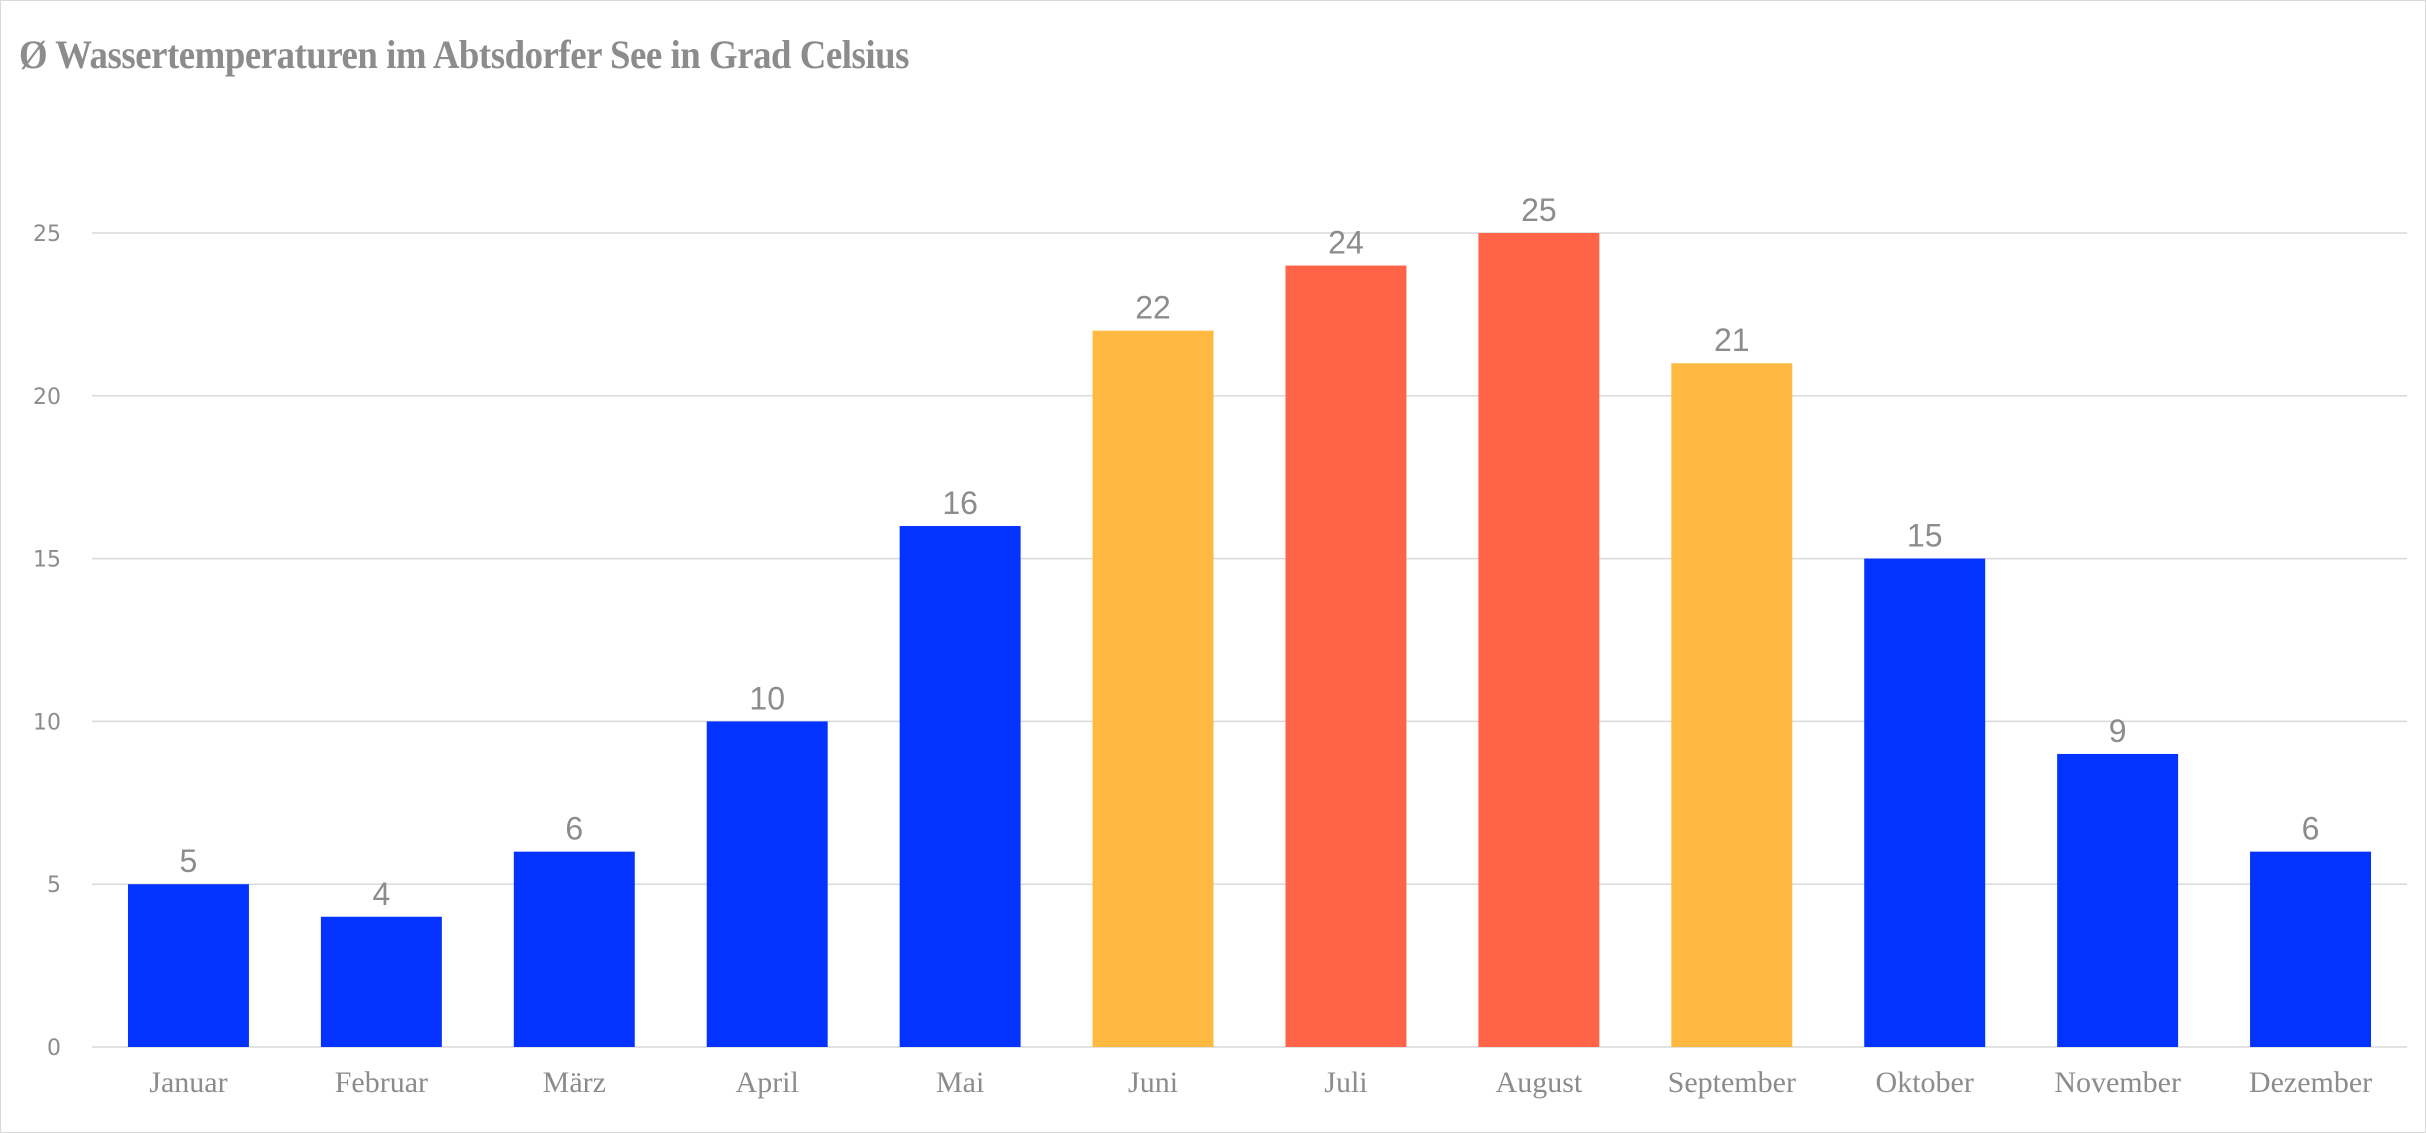 This screenshot has width=2426, height=1133. Describe the element at coordinates (1153, 308) in the screenshot. I see `data-label: 22` at that location.